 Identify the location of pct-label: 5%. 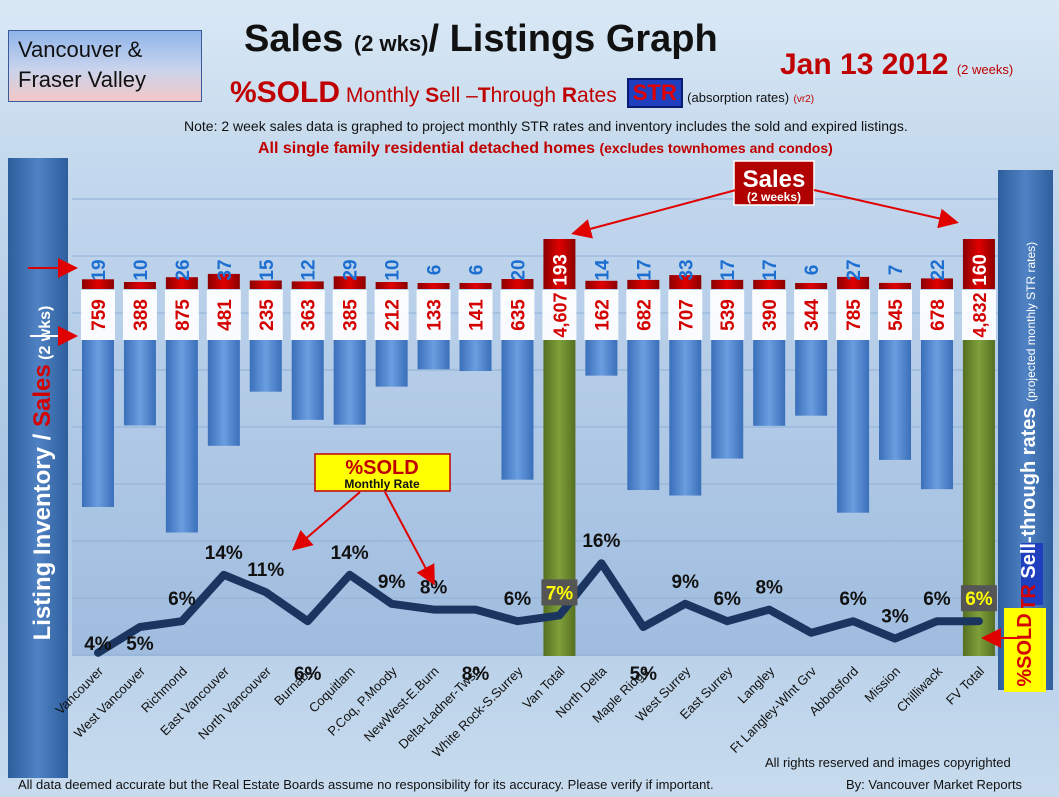
(140, 644).